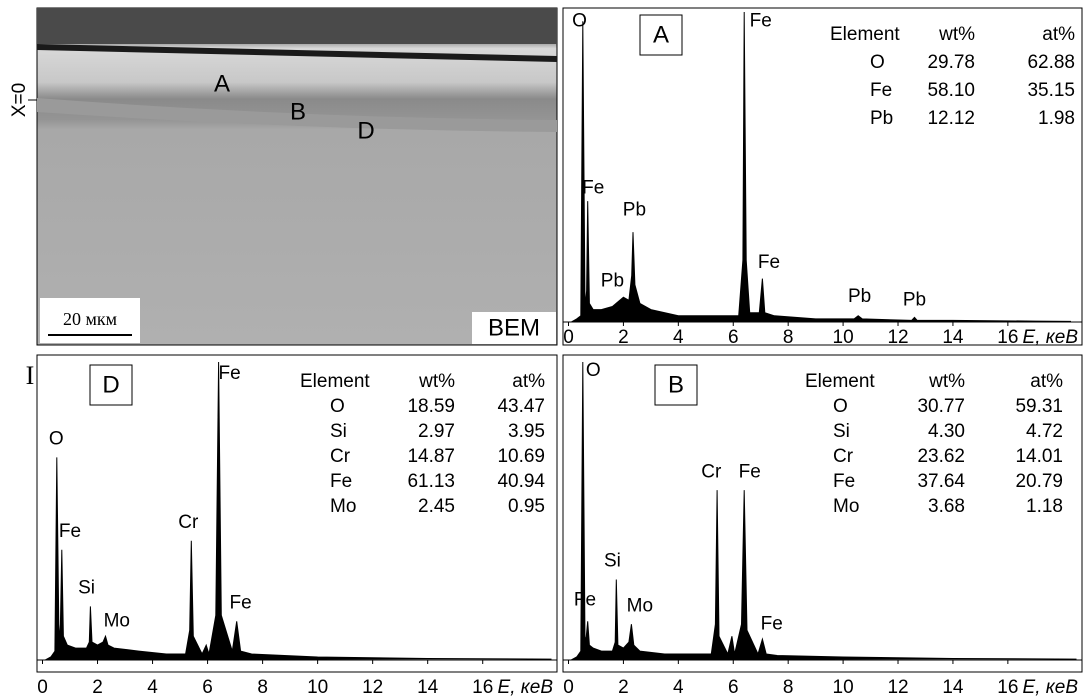 Image resolution: width=1089 pixels, height=697 pixels. I want to click on table-cell: 1.98, so click(1056, 118).